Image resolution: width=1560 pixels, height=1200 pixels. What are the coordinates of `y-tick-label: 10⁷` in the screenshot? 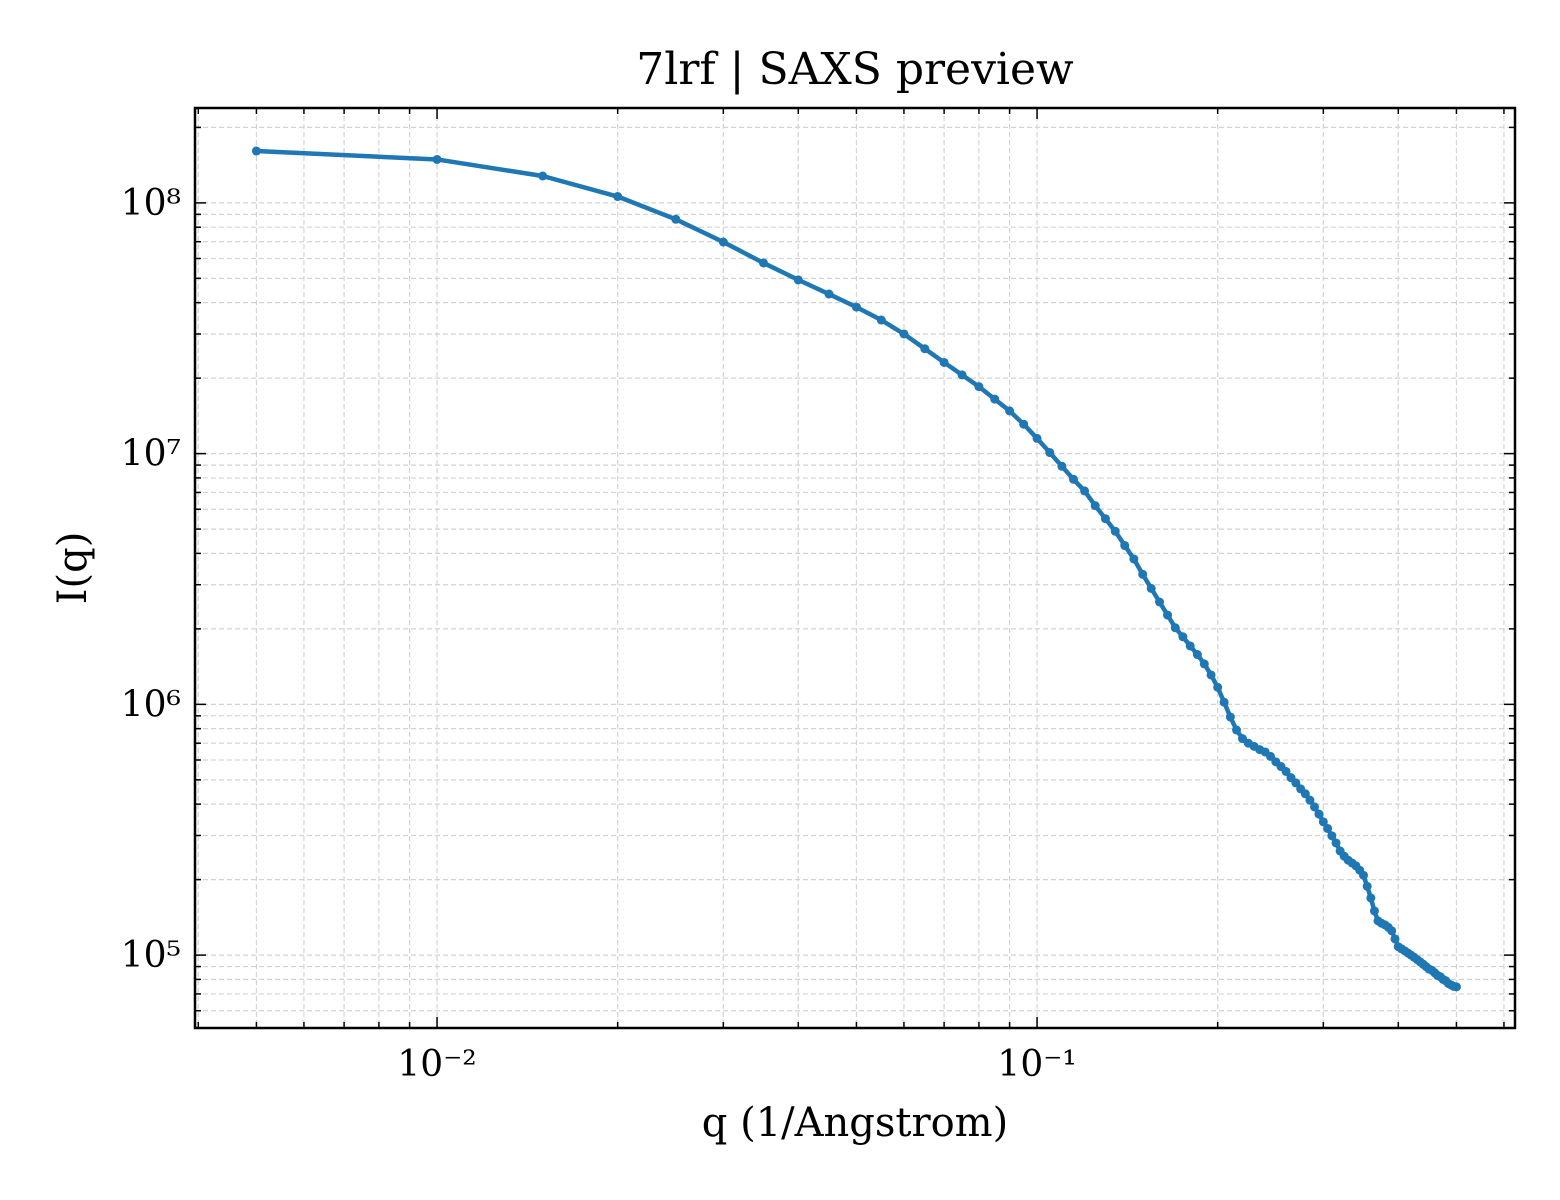 It's located at (151, 454).